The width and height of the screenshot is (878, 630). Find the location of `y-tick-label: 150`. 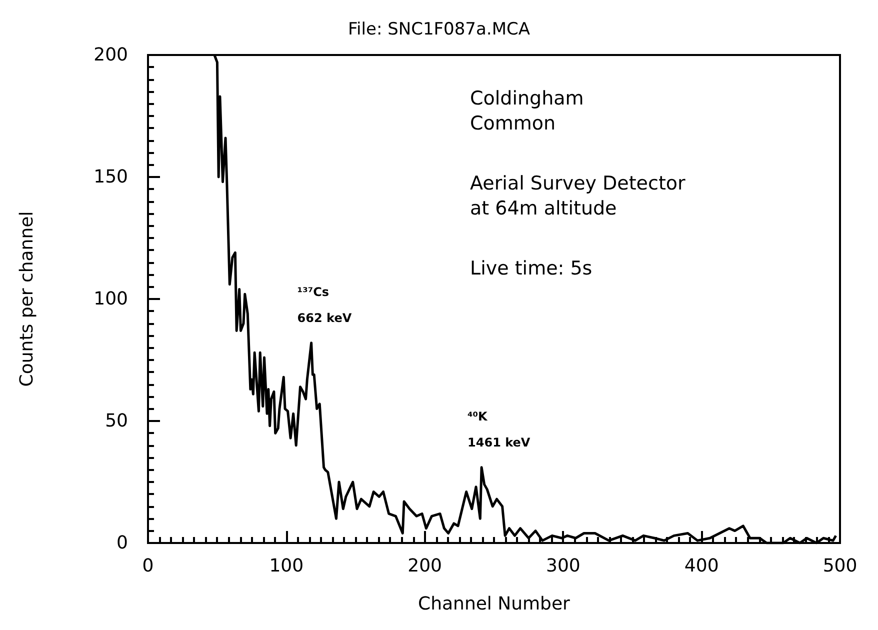

y-tick-label: 150 is located at coordinates (111, 177).